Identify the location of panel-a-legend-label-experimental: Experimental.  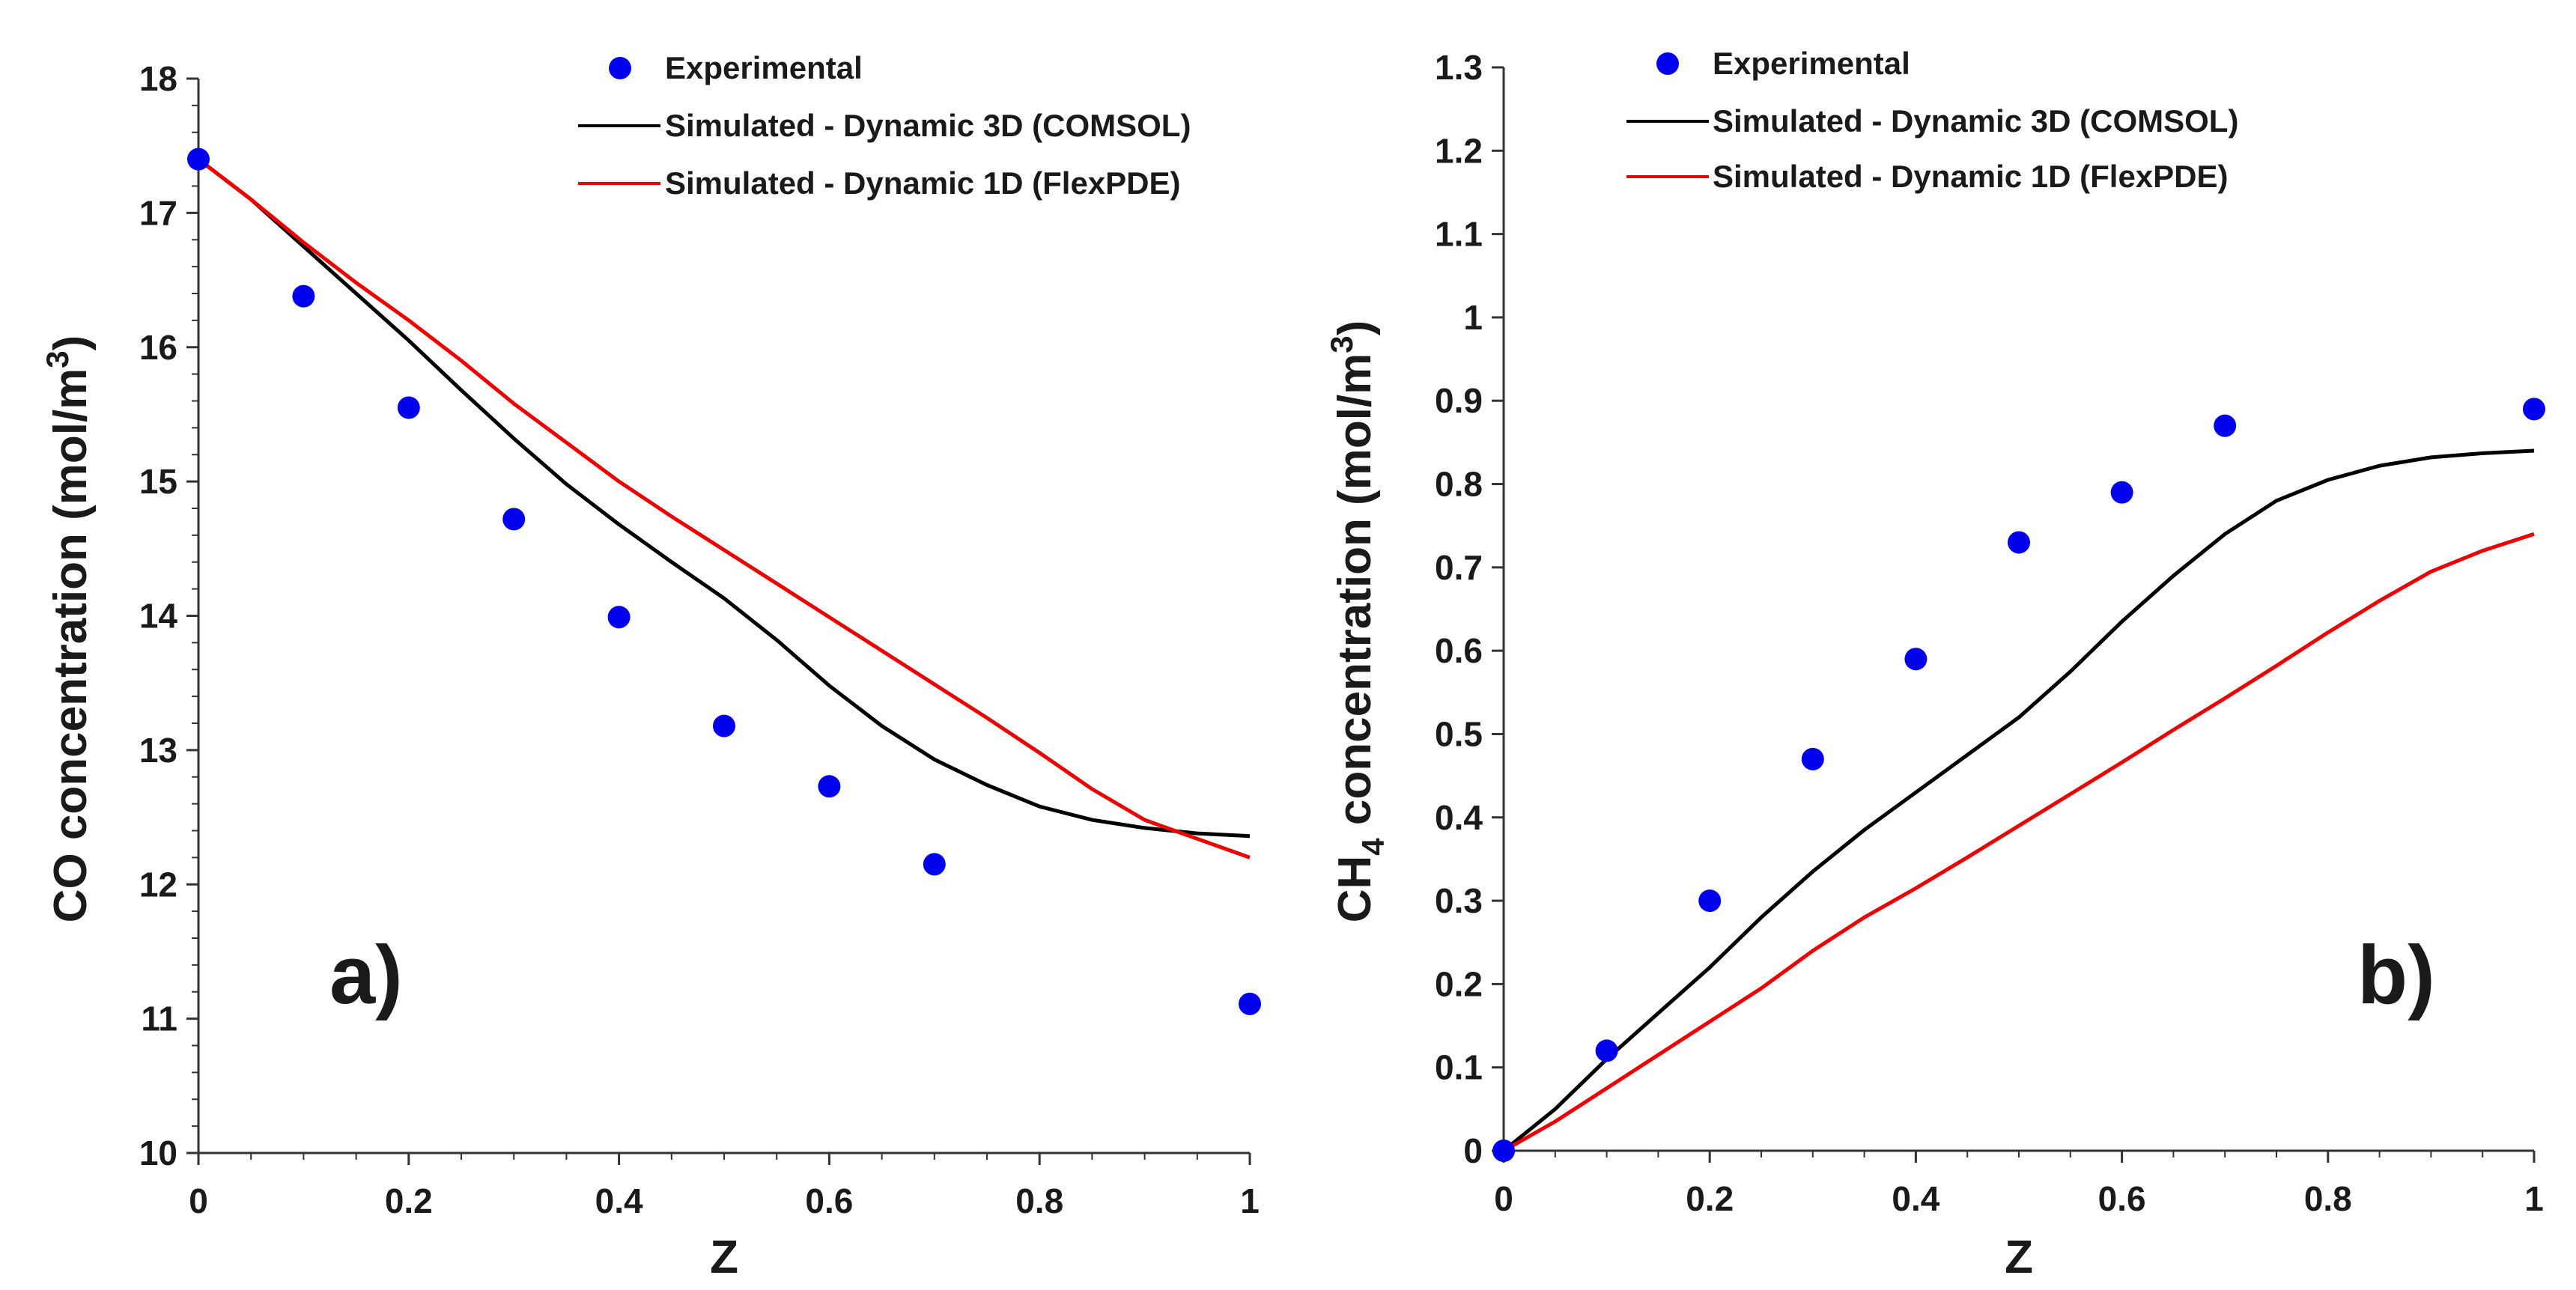
(764, 67).